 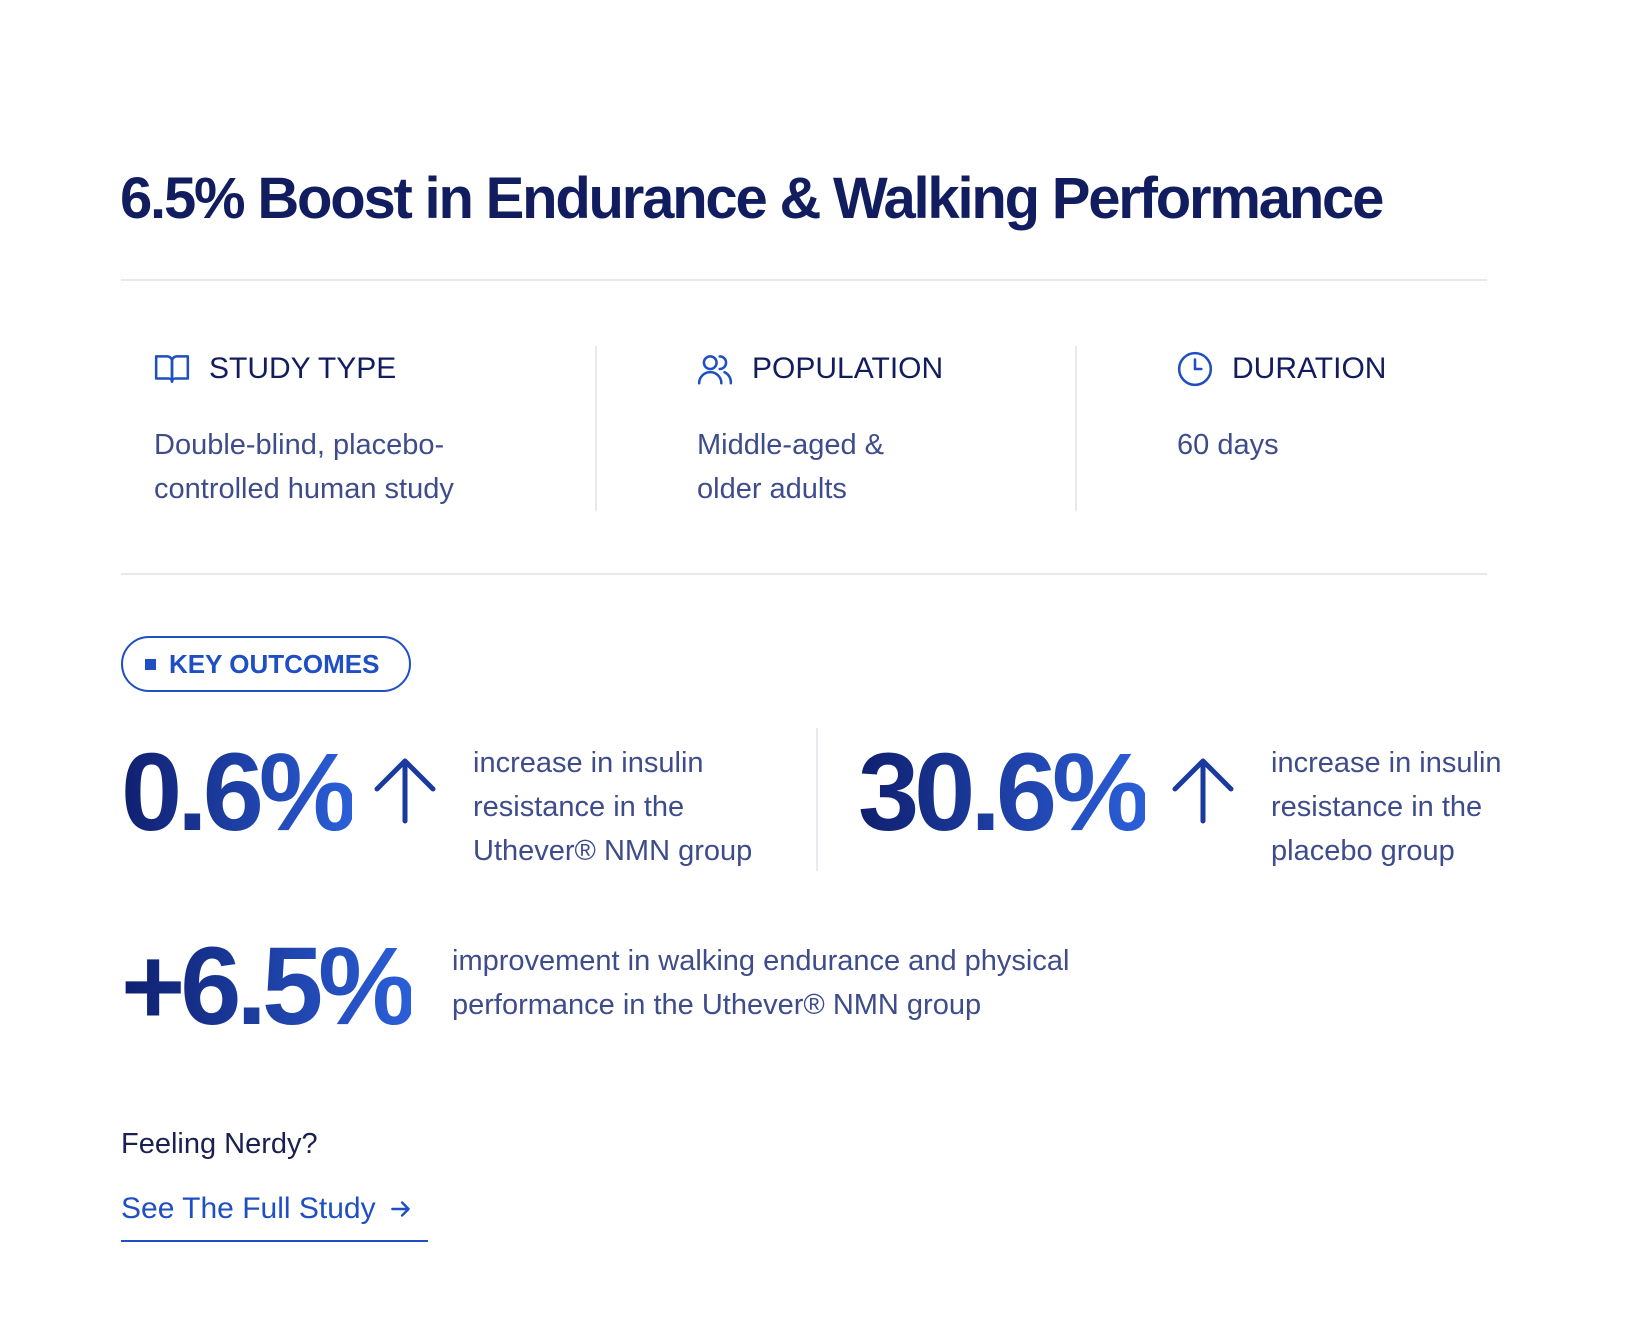 What do you see at coordinates (303, 368) in the screenshot?
I see `study-type-label: STUDY TYPE` at bounding box center [303, 368].